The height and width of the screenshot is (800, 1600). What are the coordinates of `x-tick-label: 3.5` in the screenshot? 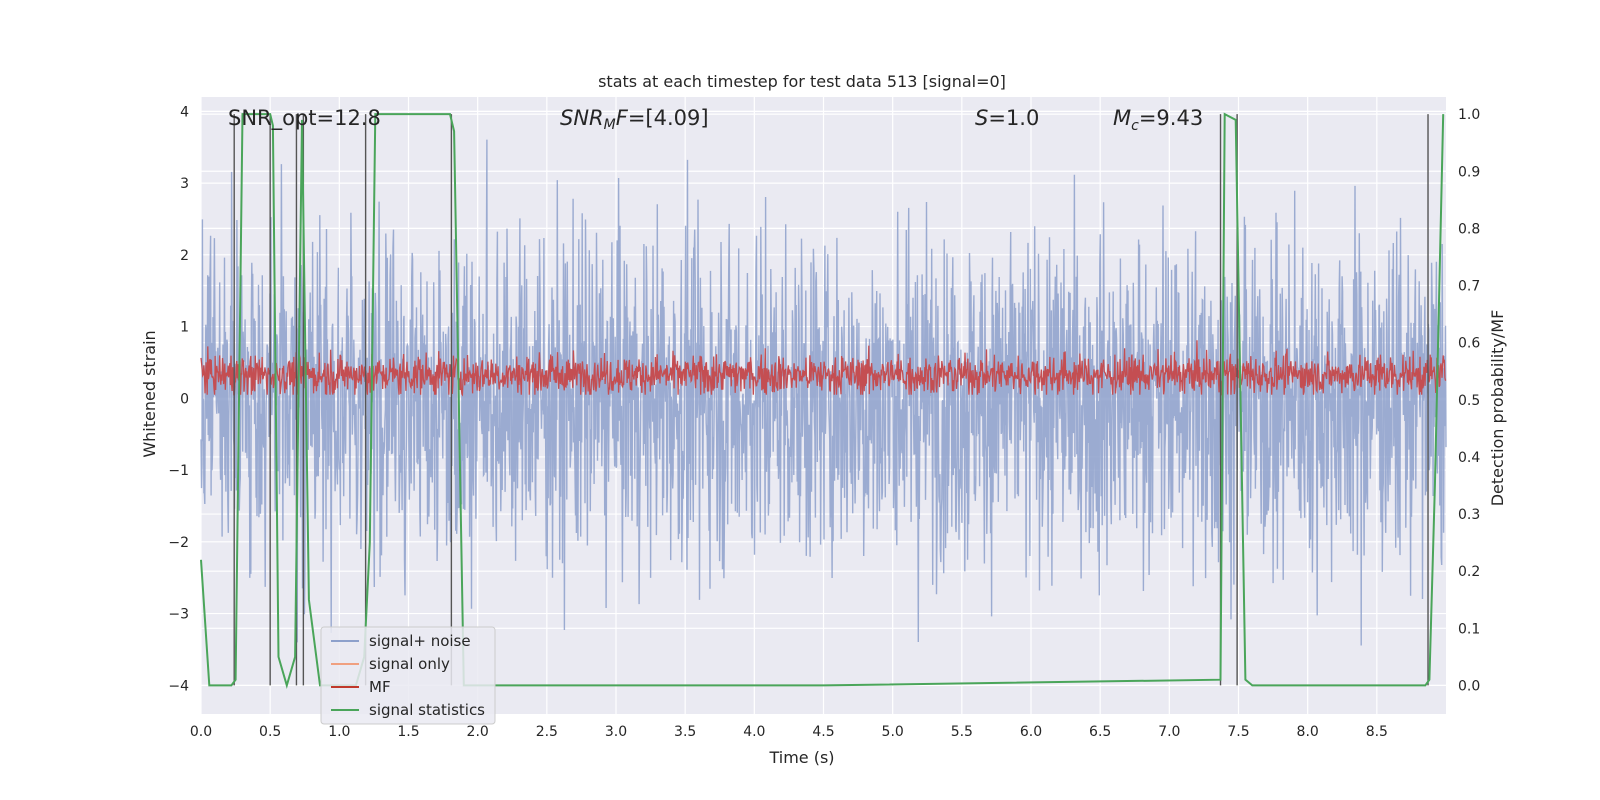 It's located at (685, 732).